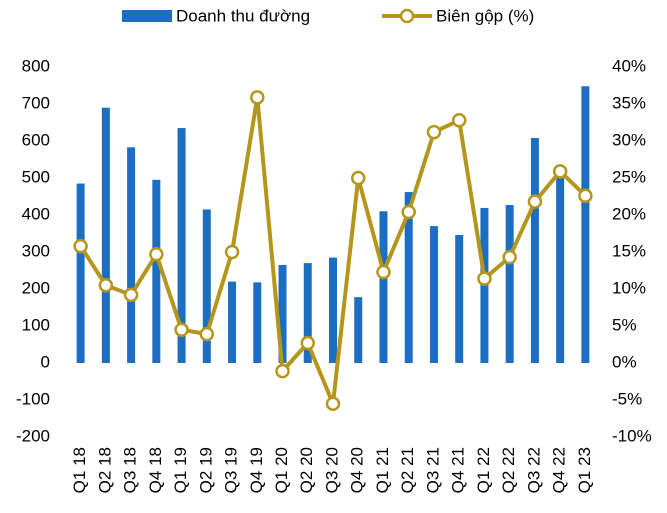  What do you see at coordinates (432, 470) in the screenshot?
I see `x-tick-label: Q3 21` at bounding box center [432, 470].